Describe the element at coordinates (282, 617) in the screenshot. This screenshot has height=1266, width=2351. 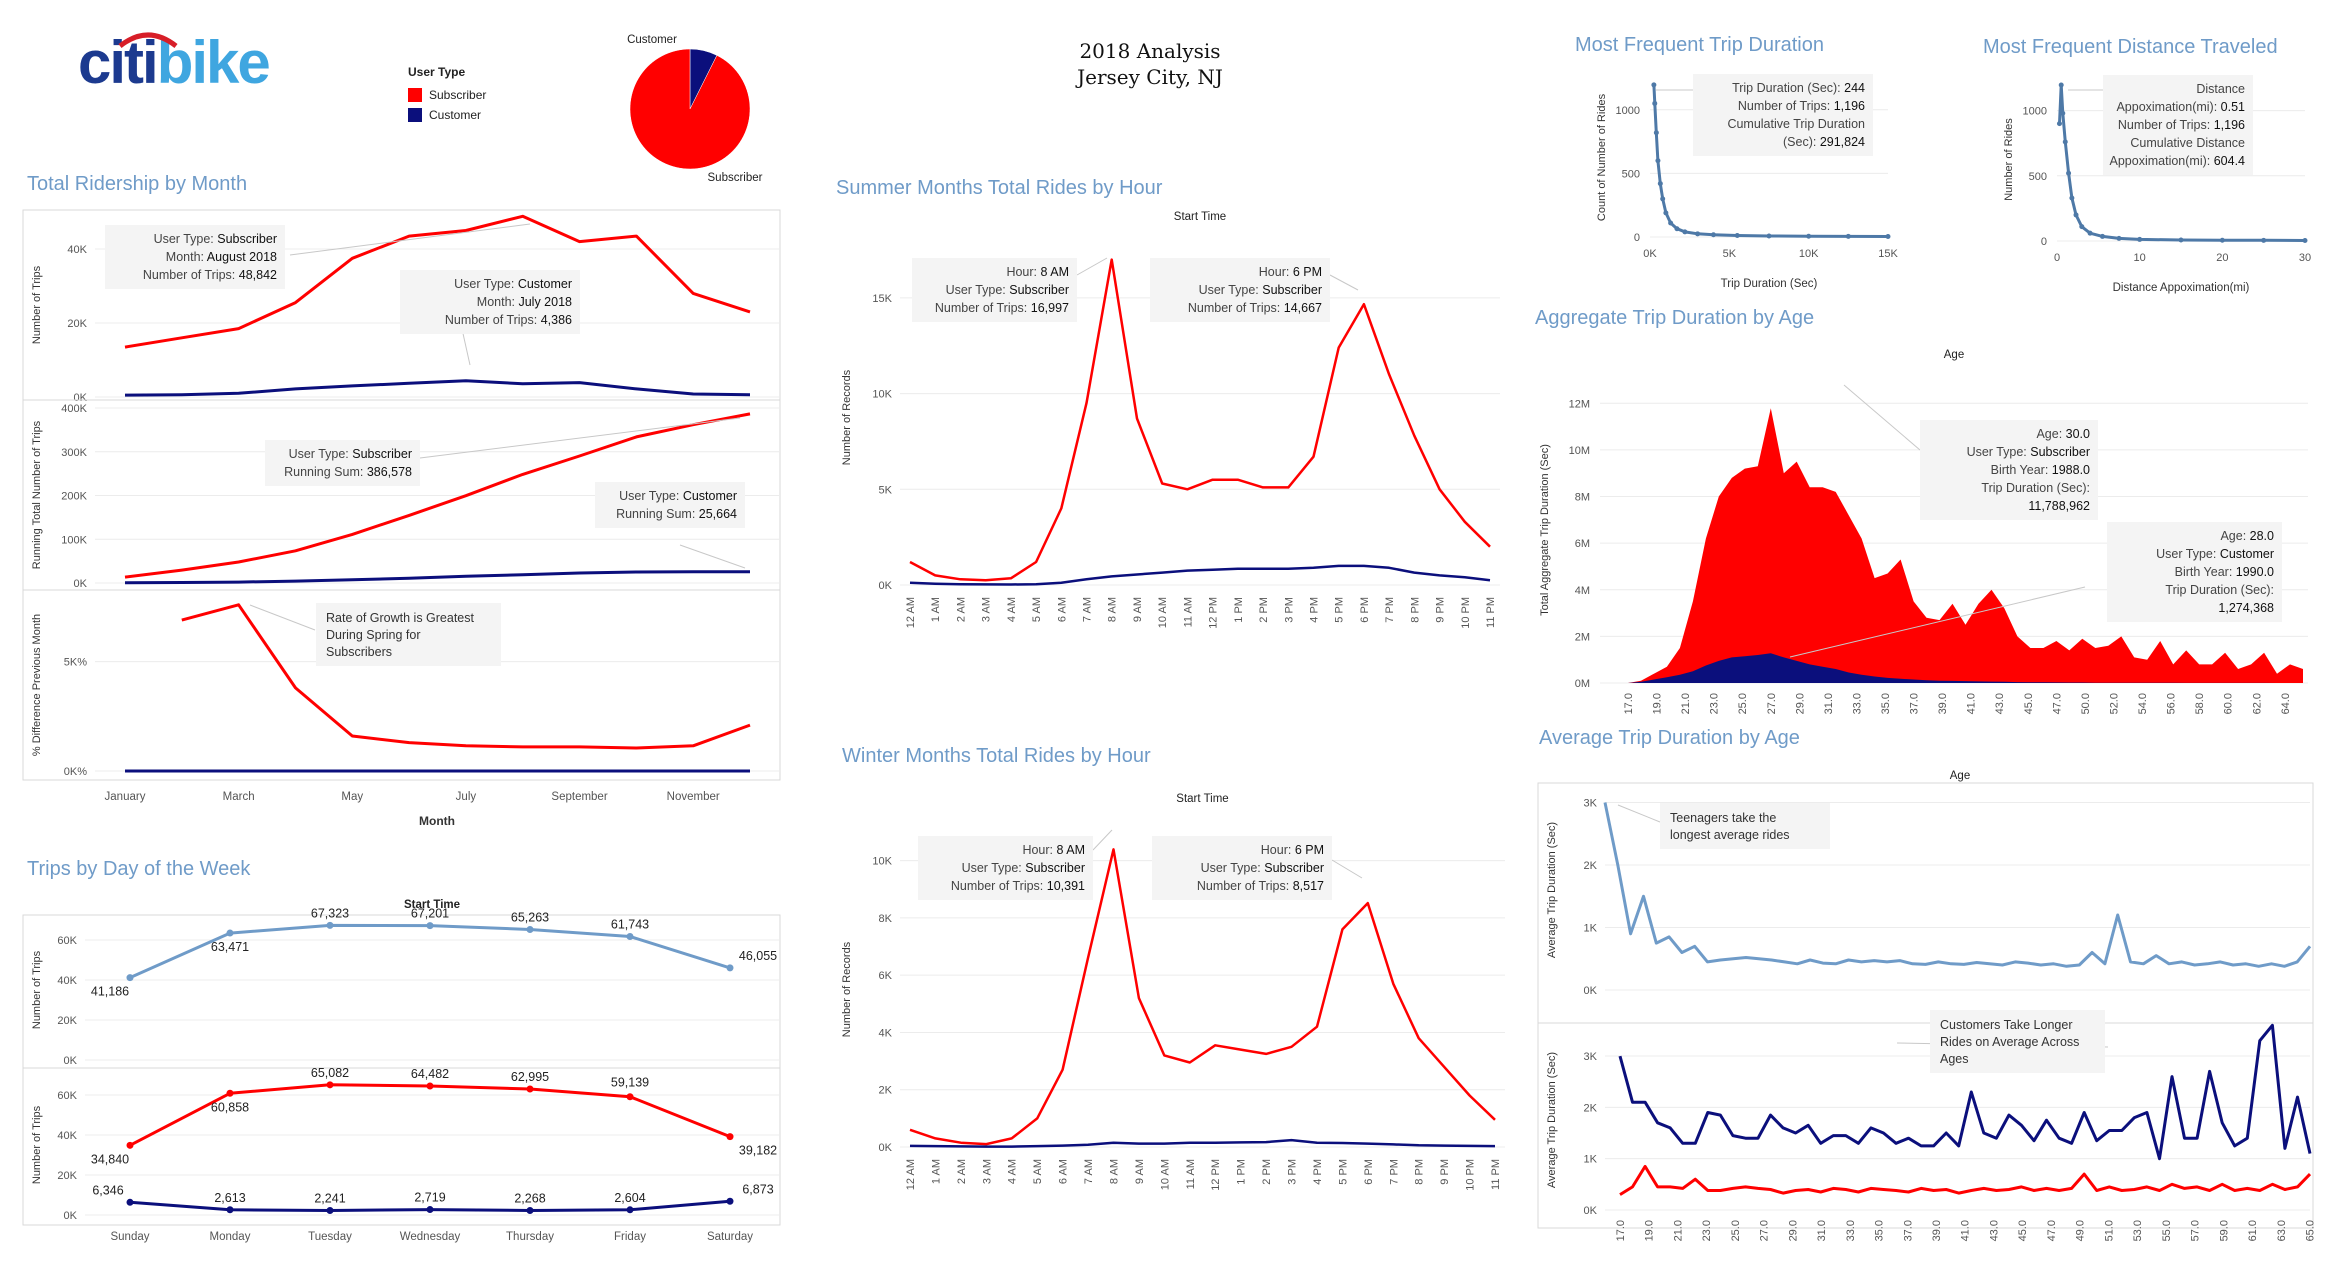
I see `monthly-pct-tip-connector` at that location.